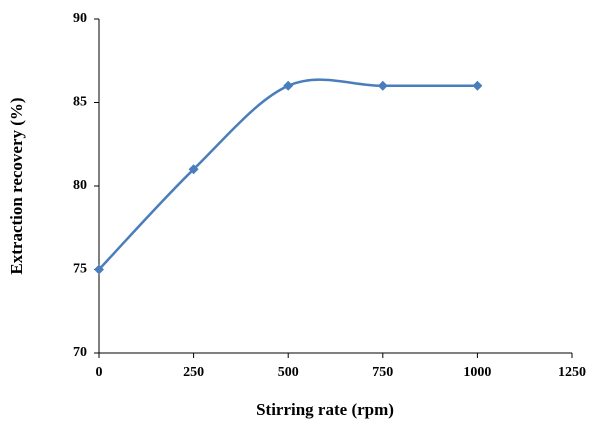  What do you see at coordinates (382, 372) in the screenshot?
I see `x-tick-label: 750` at bounding box center [382, 372].